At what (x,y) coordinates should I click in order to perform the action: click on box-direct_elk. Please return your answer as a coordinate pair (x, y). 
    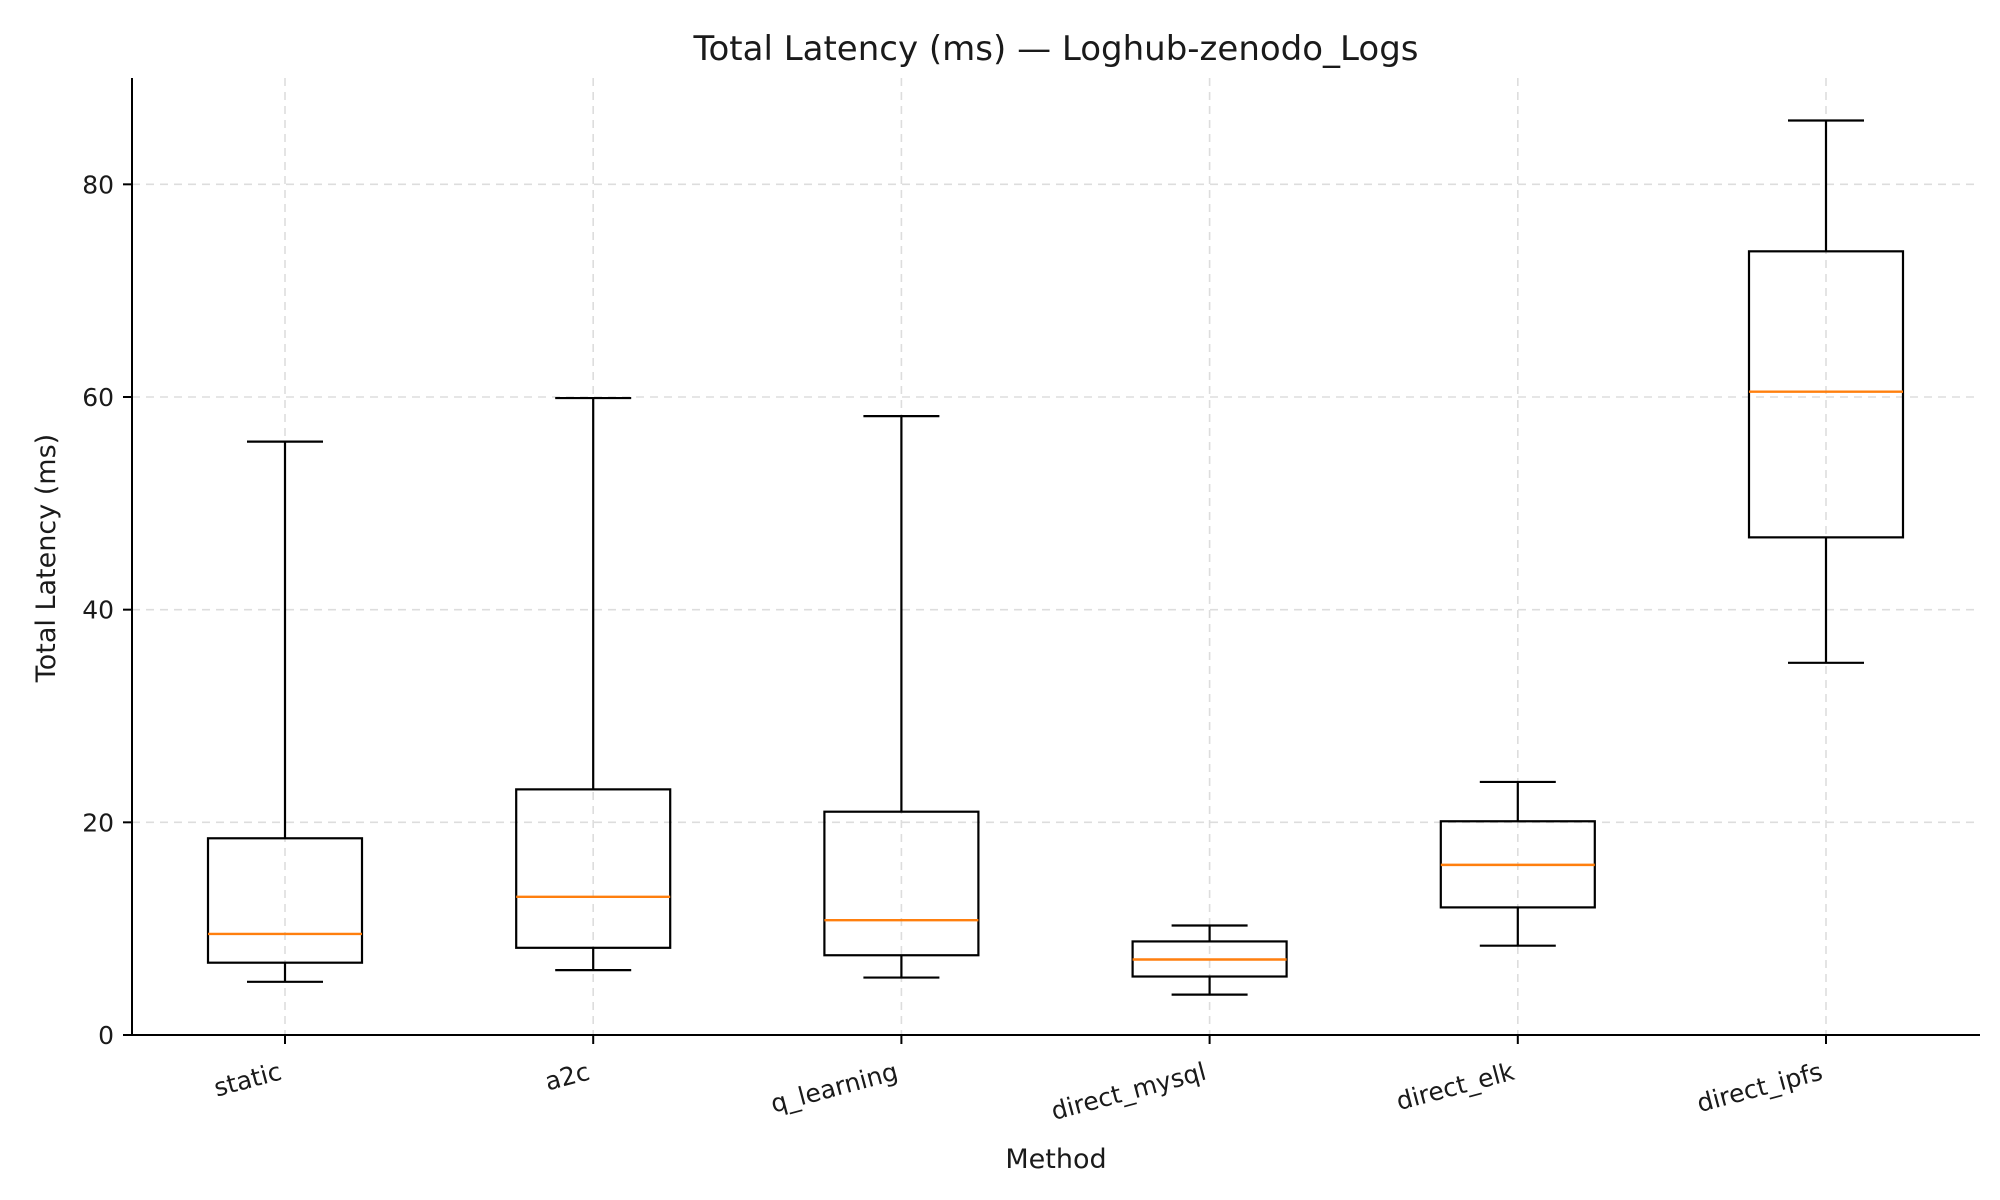
    Looking at the image, I should click on (1517, 863).